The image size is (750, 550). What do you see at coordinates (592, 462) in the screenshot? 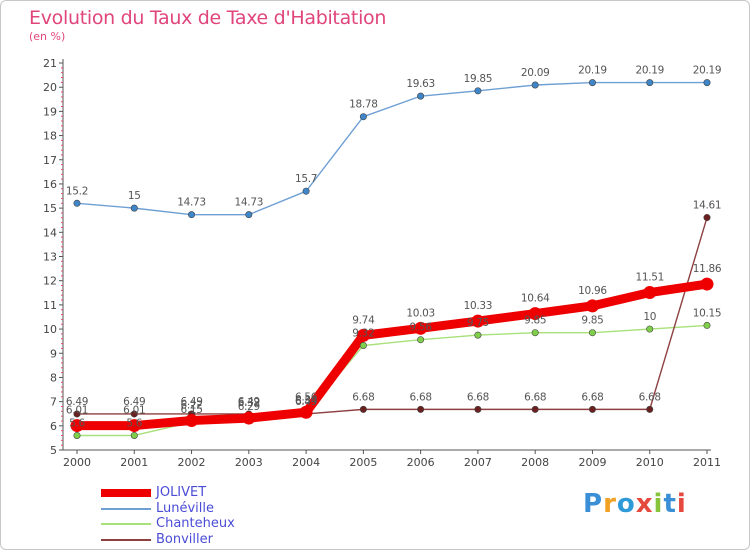
I see `x-tick-label: 2009` at bounding box center [592, 462].